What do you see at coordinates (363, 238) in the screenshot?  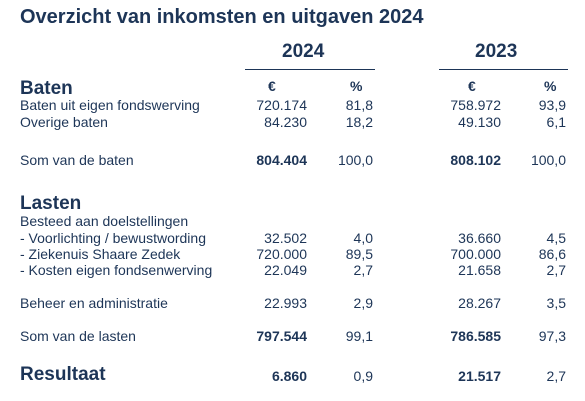 I see `percent-2024: 4,0` at bounding box center [363, 238].